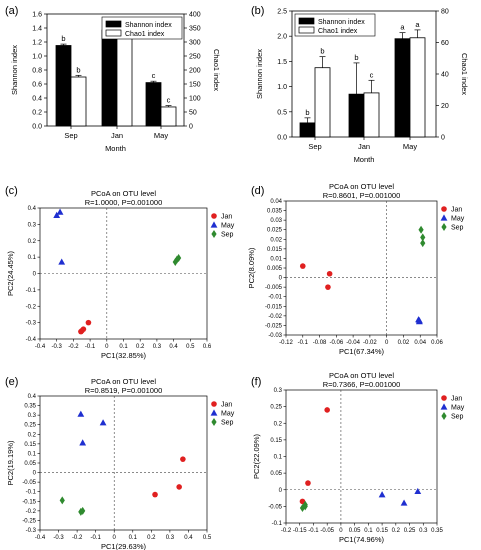 The height and width of the screenshot is (550, 481). Describe the element at coordinates (10, 463) in the screenshot. I see `y-axis-title: PC2(19.19%)` at that location.